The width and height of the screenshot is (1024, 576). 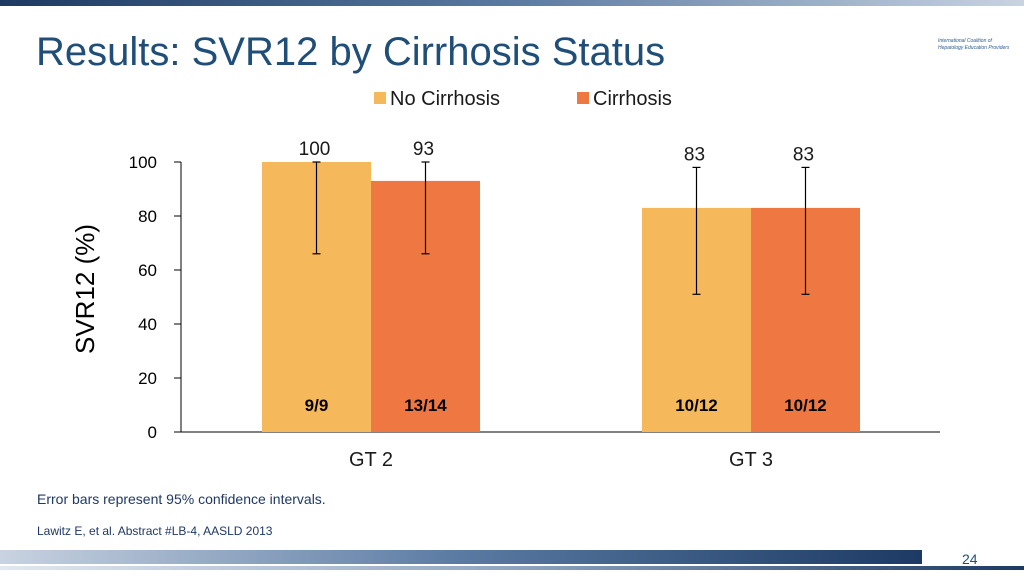 I want to click on x-category-label: GT 3, so click(x=751, y=460).